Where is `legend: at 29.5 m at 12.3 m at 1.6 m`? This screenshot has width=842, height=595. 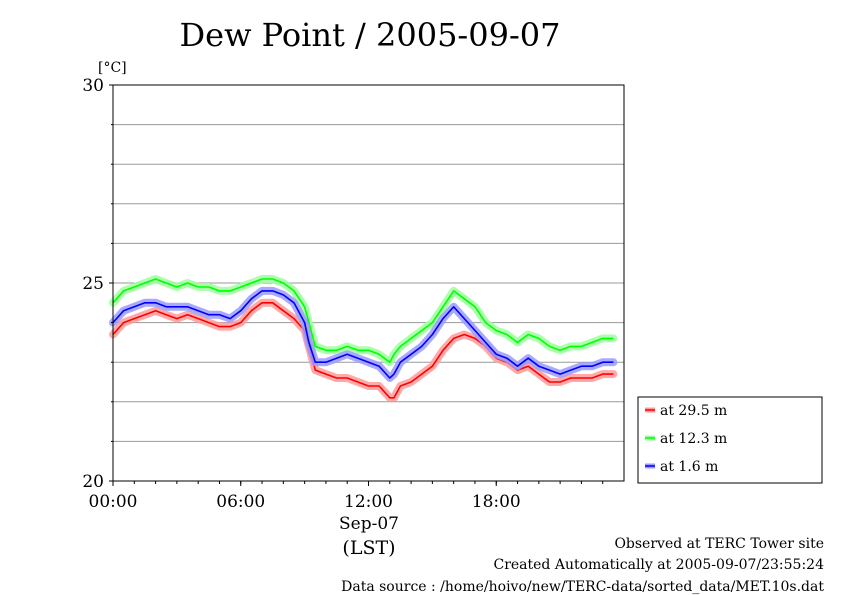 legend: at 29.5 m at 12.3 m at 1.6 m is located at coordinates (730, 440).